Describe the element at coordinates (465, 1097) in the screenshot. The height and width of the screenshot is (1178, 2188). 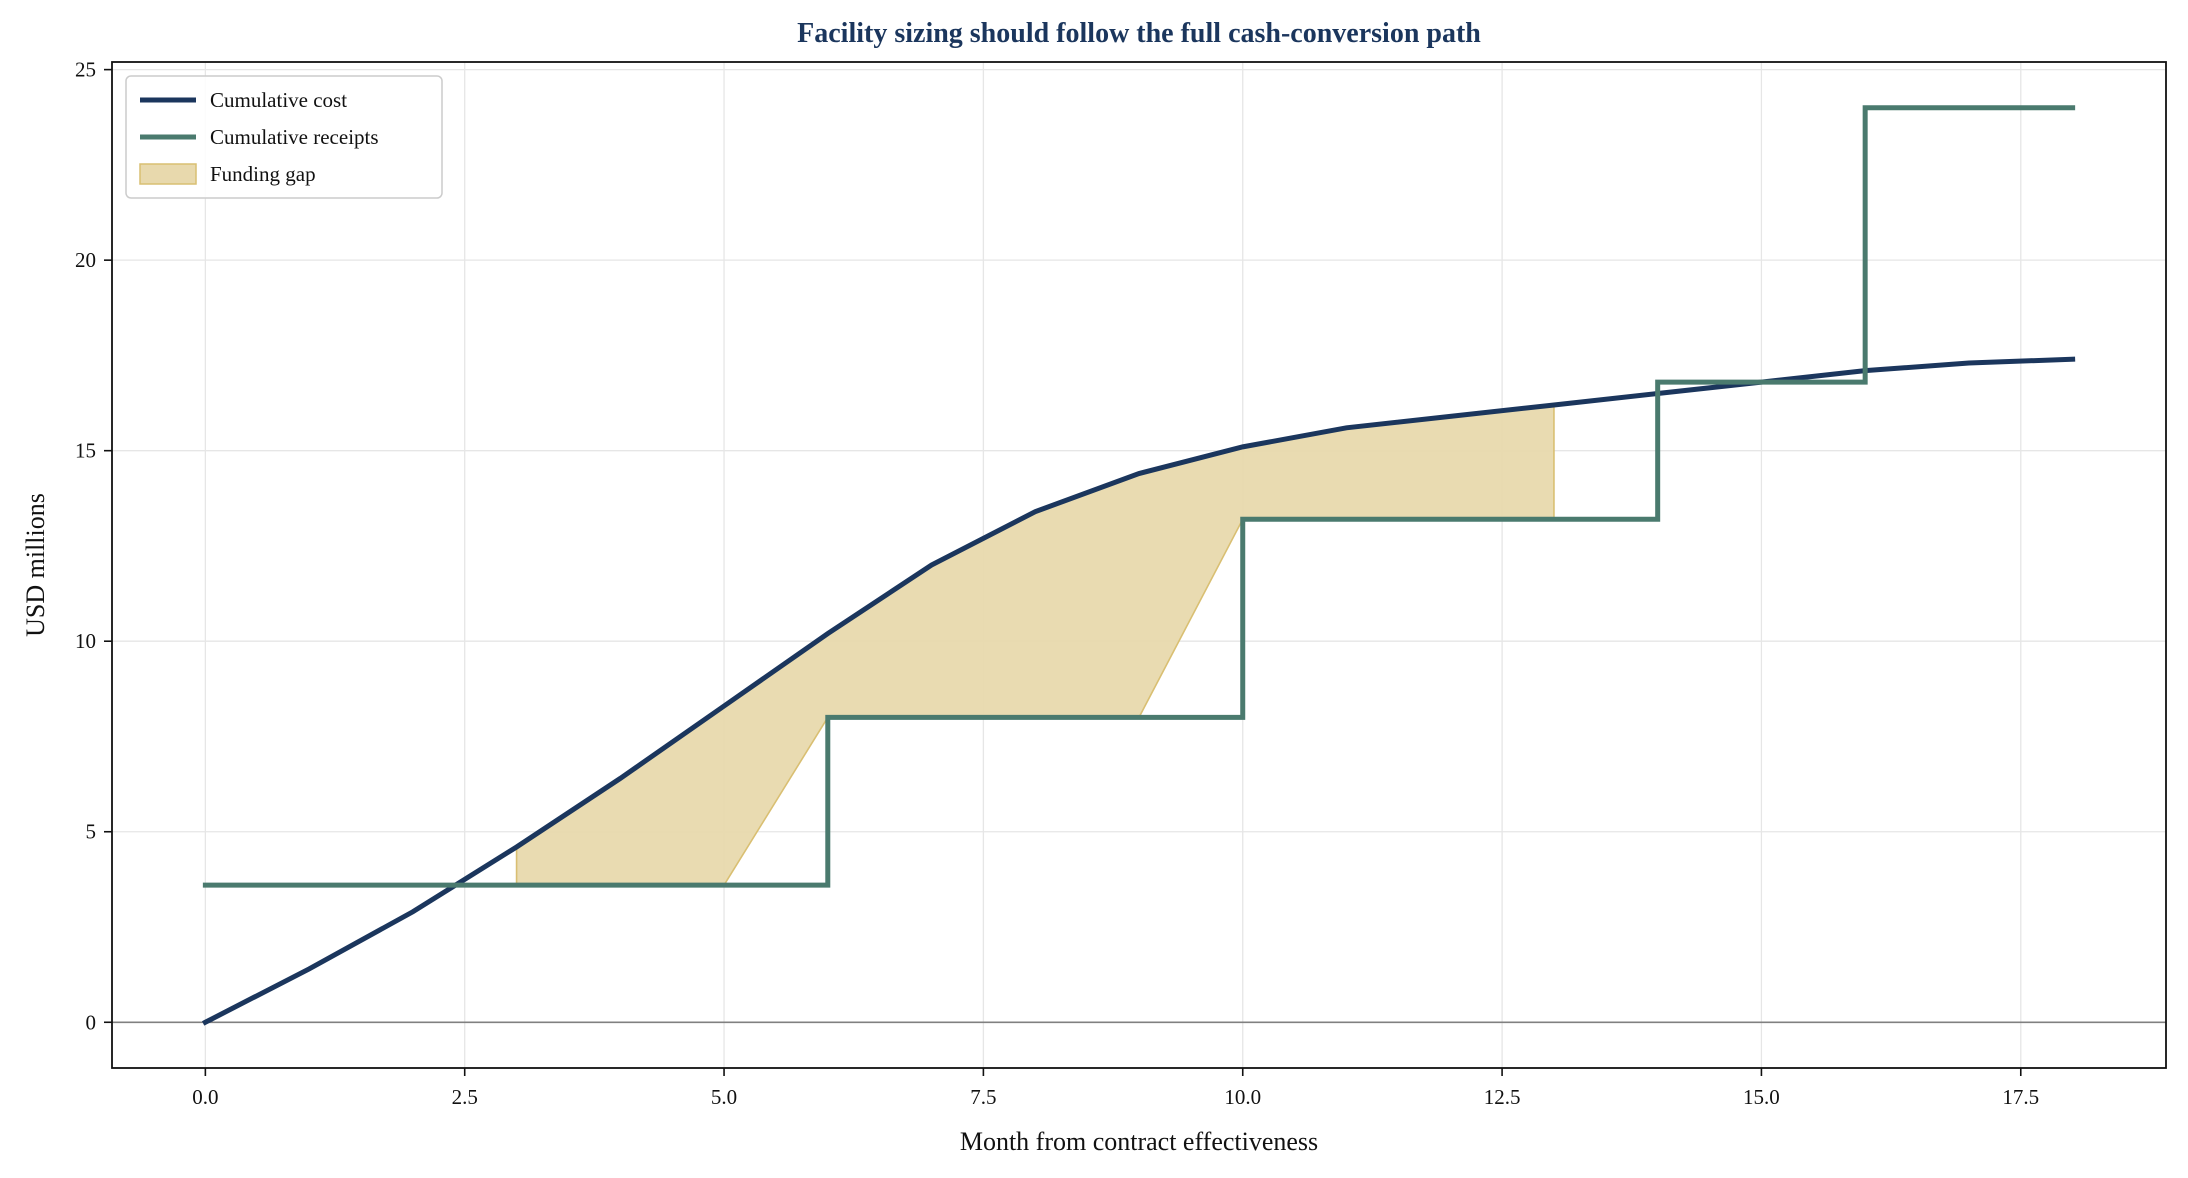
I see `x-tick-label: 2.5` at that location.